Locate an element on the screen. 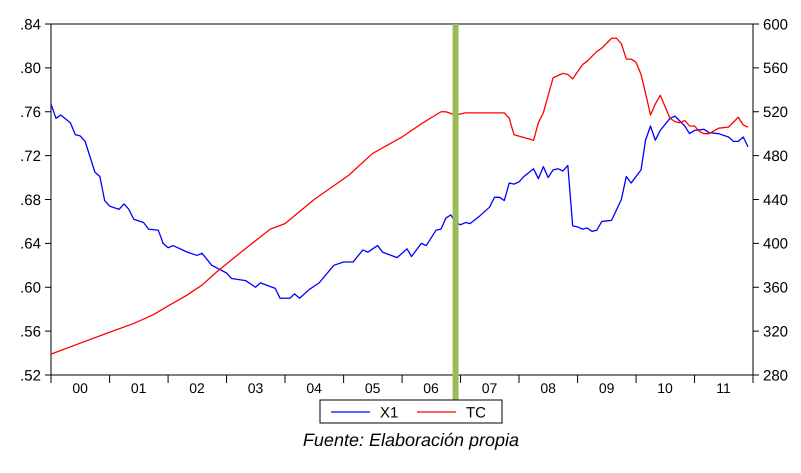 This screenshot has height=473, width=801. y2-tick-label: 440 is located at coordinates (775, 200).